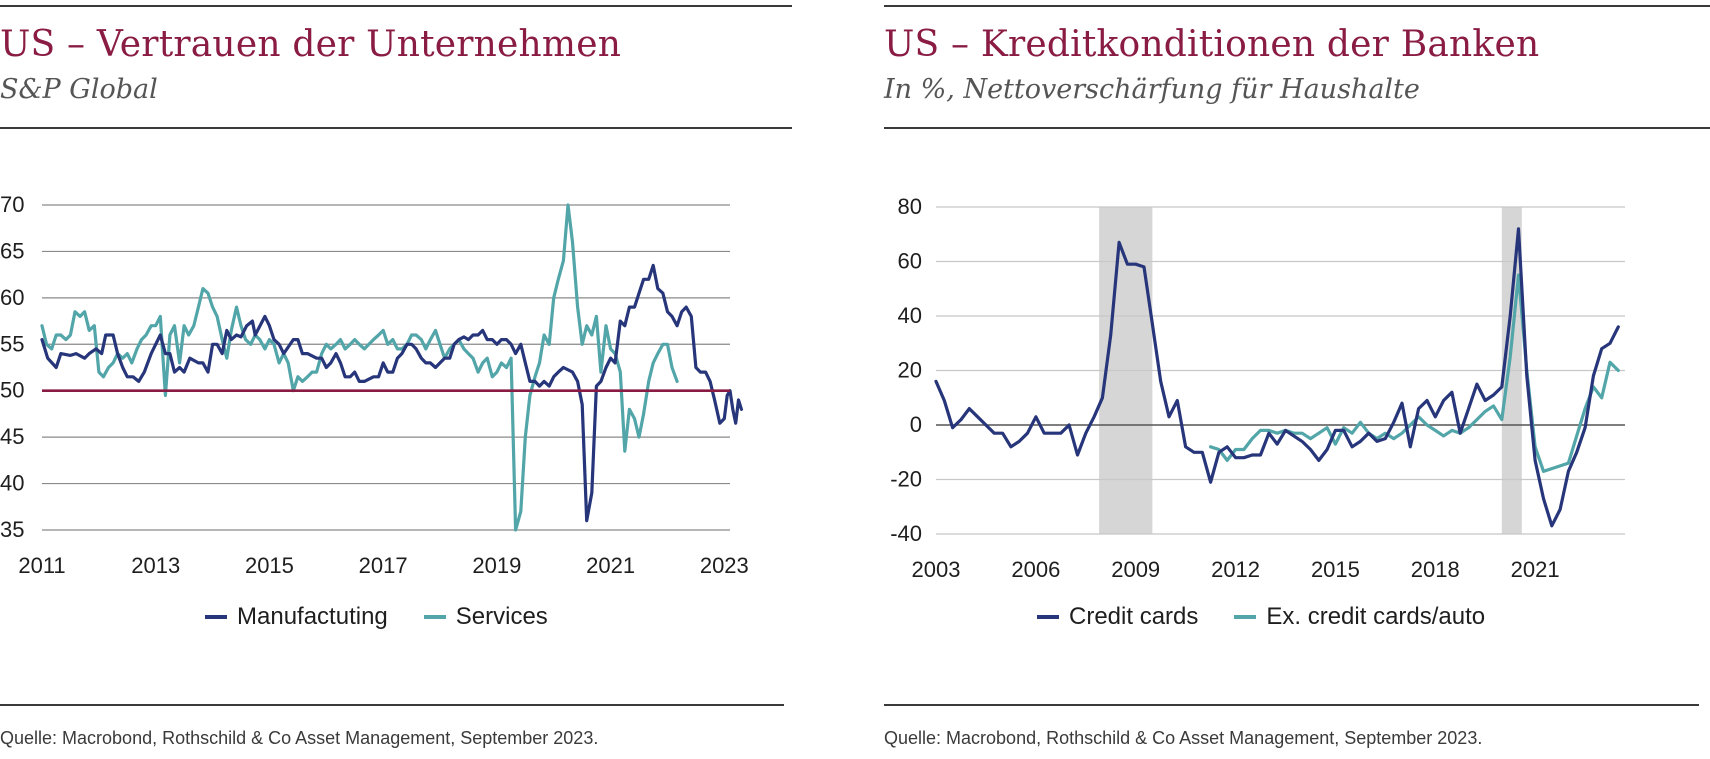  Describe the element at coordinates (1135, 569) in the screenshot. I see `x-tick-label: 2009` at that location.